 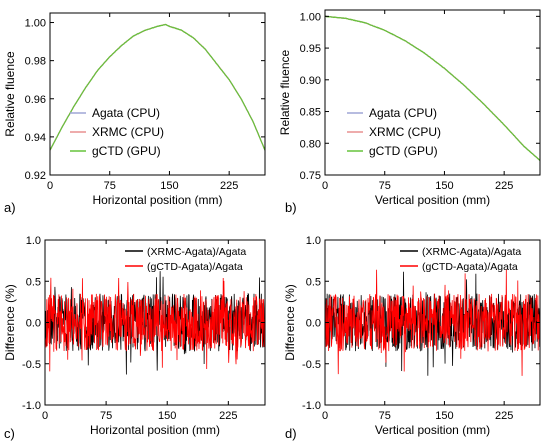 What do you see at coordinates (10, 207) in the screenshot?
I see `panel-label: a)` at bounding box center [10, 207].